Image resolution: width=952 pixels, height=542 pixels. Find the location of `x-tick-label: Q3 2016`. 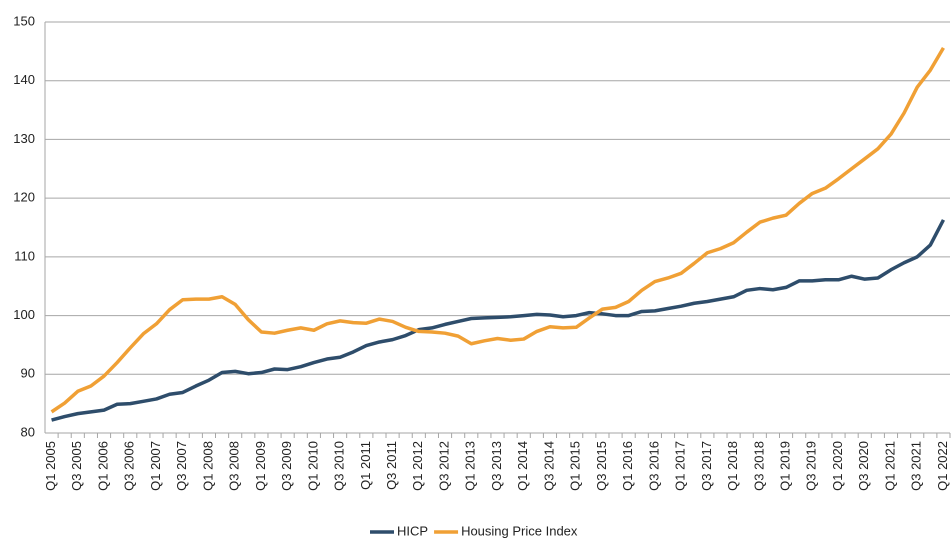

x-tick-label: Q3 2016 is located at coordinates (653, 466).